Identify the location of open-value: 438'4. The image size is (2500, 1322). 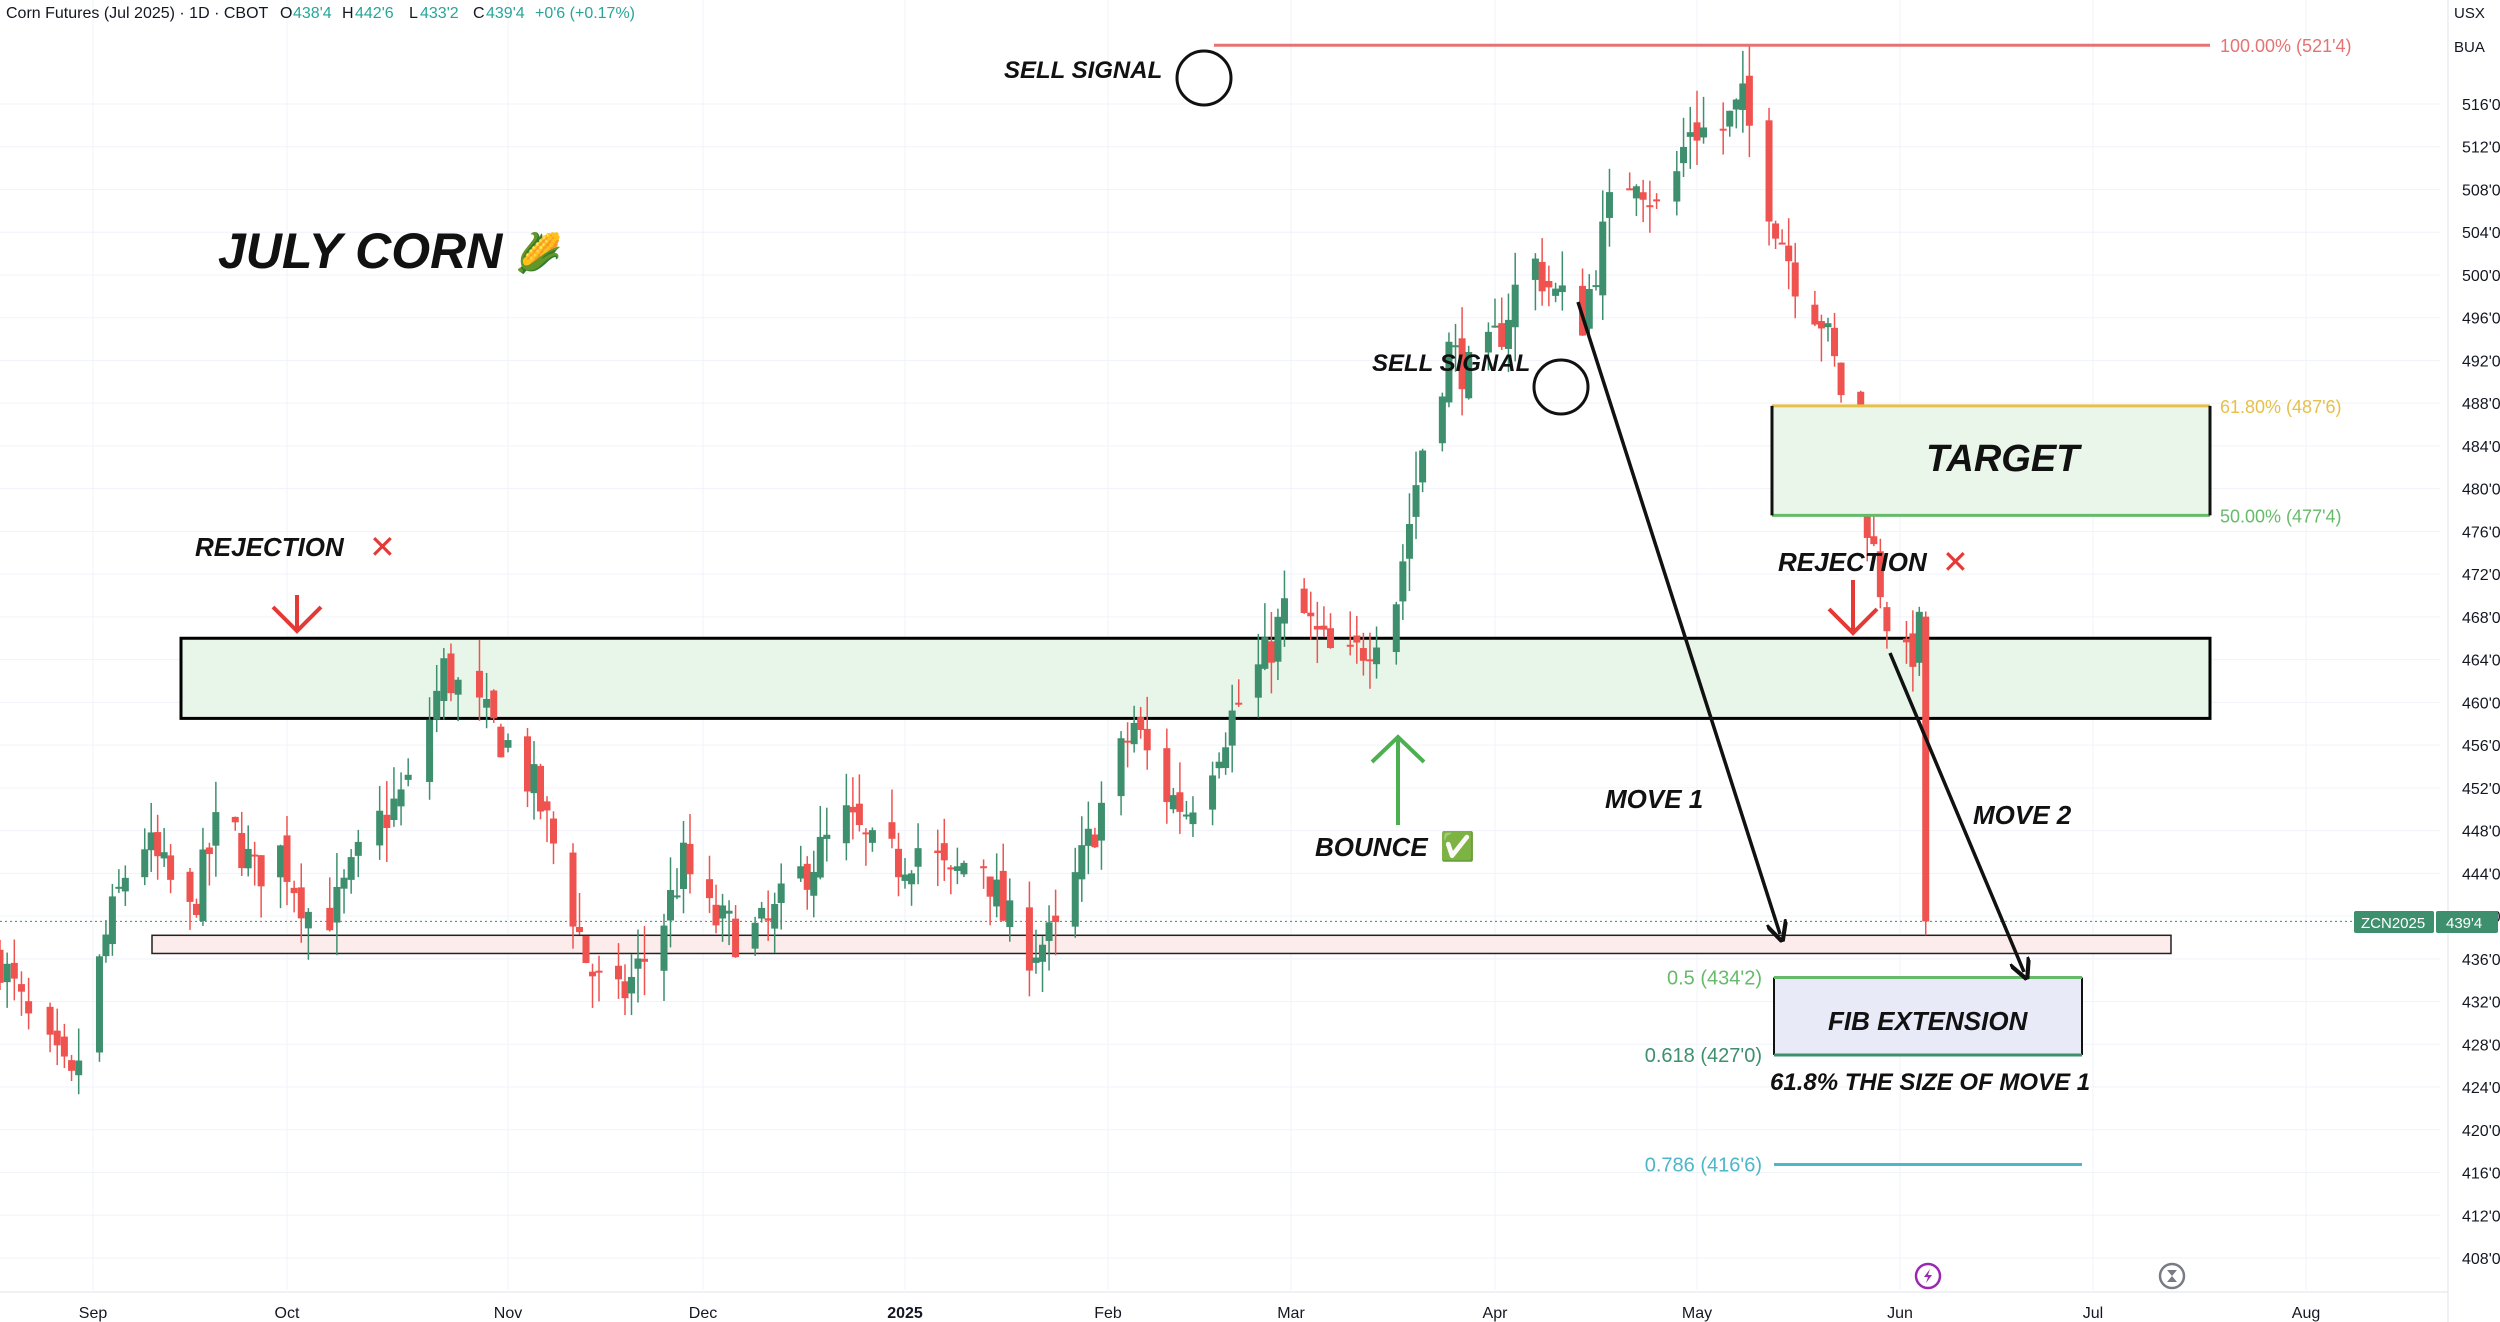
(312, 13).